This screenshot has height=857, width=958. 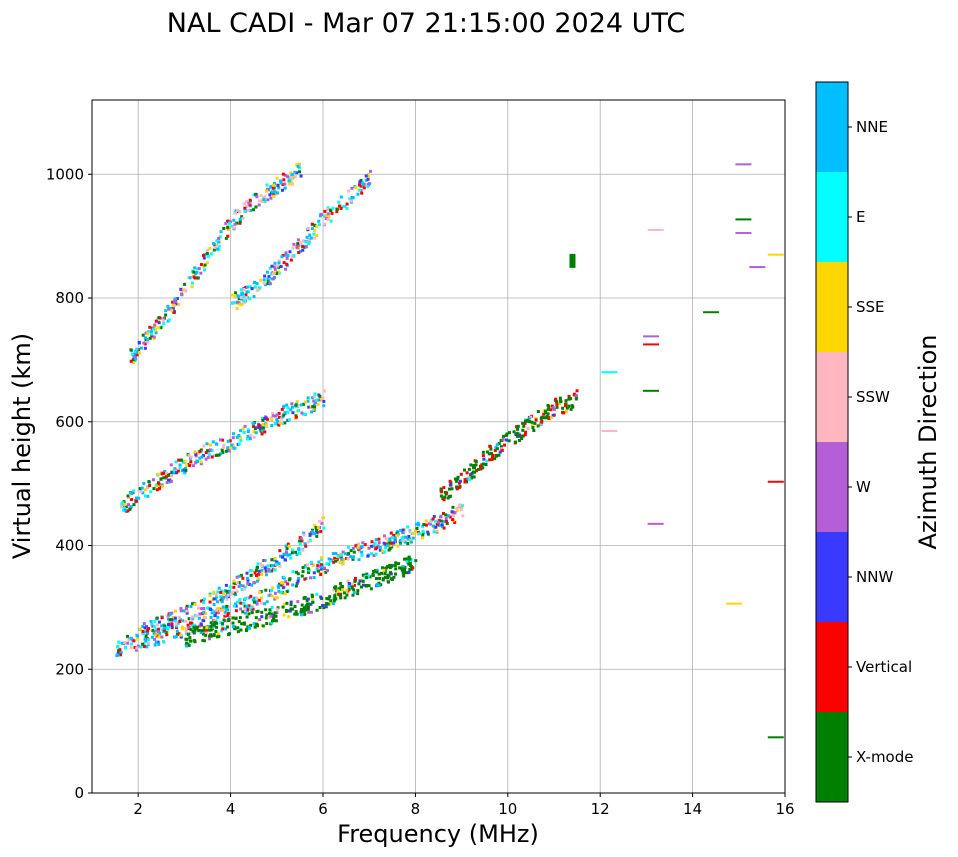 What do you see at coordinates (69, 546) in the screenshot?
I see `y-tick-label: 400` at bounding box center [69, 546].